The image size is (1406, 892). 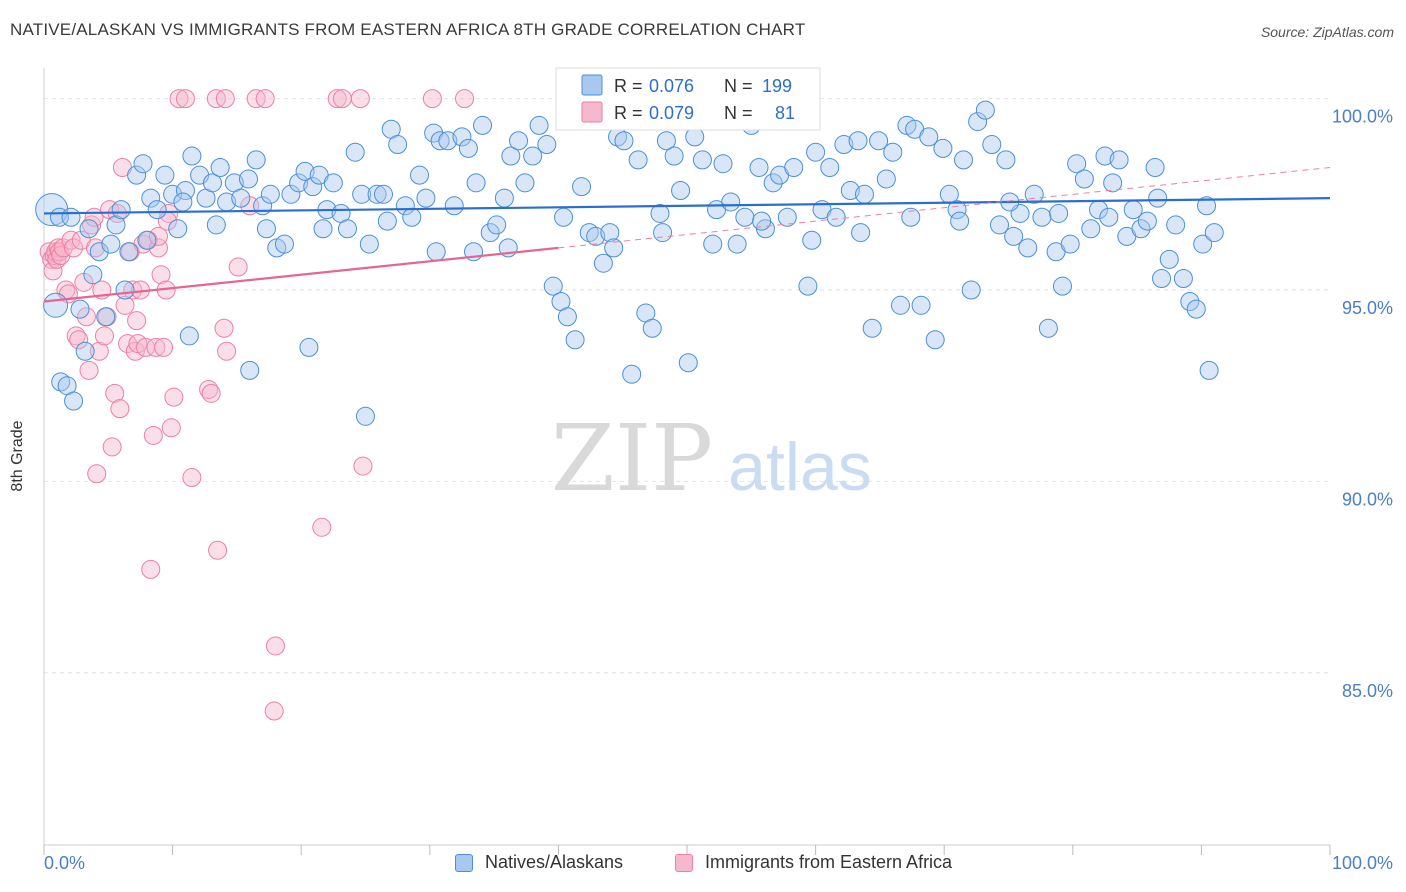 What do you see at coordinates (684, 862) in the screenshot?
I see `bottom-legend-swatch-immigrants` at bounding box center [684, 862].